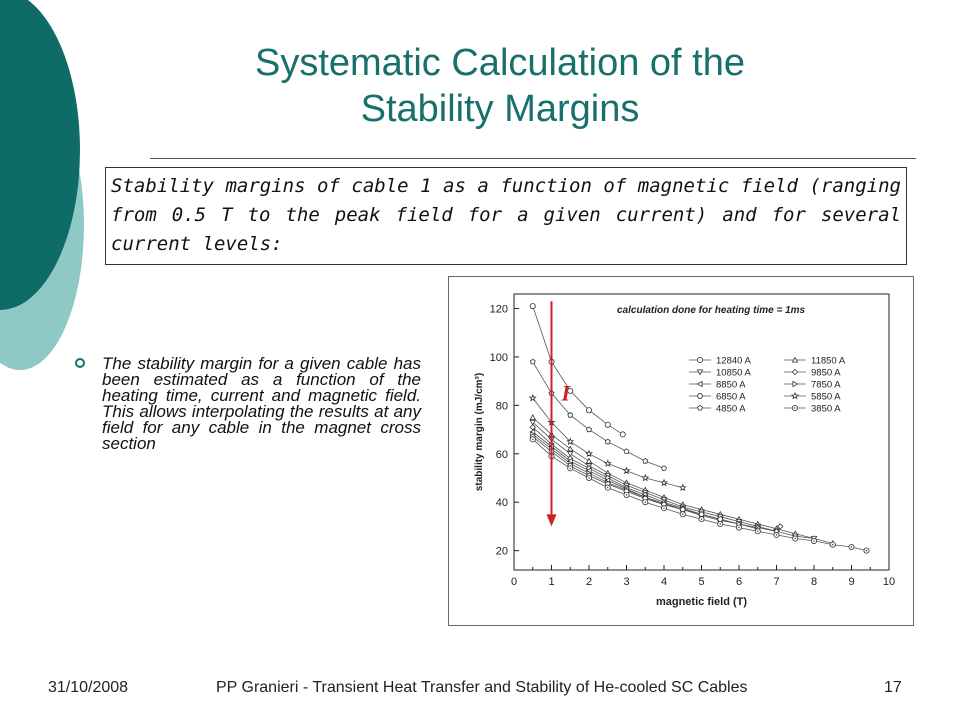 Image resolution: width=960 pixels, height=720 pixels. Describe the element at coordinates (479, 432) in the screenshot. I see `y-axis-label: stability margin (mJ/cm³)` at that location.